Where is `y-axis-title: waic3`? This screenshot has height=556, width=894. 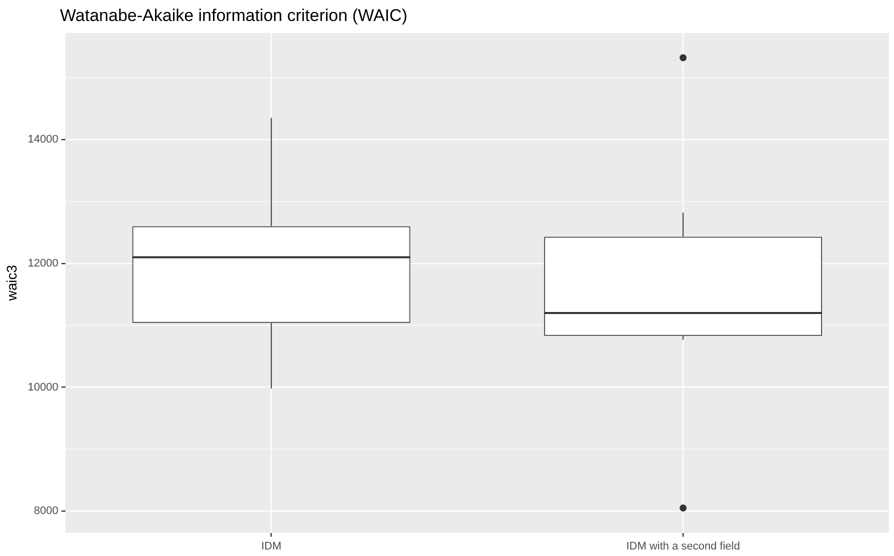
y-axis-title: waic3 is located at coordinates (11, 283).